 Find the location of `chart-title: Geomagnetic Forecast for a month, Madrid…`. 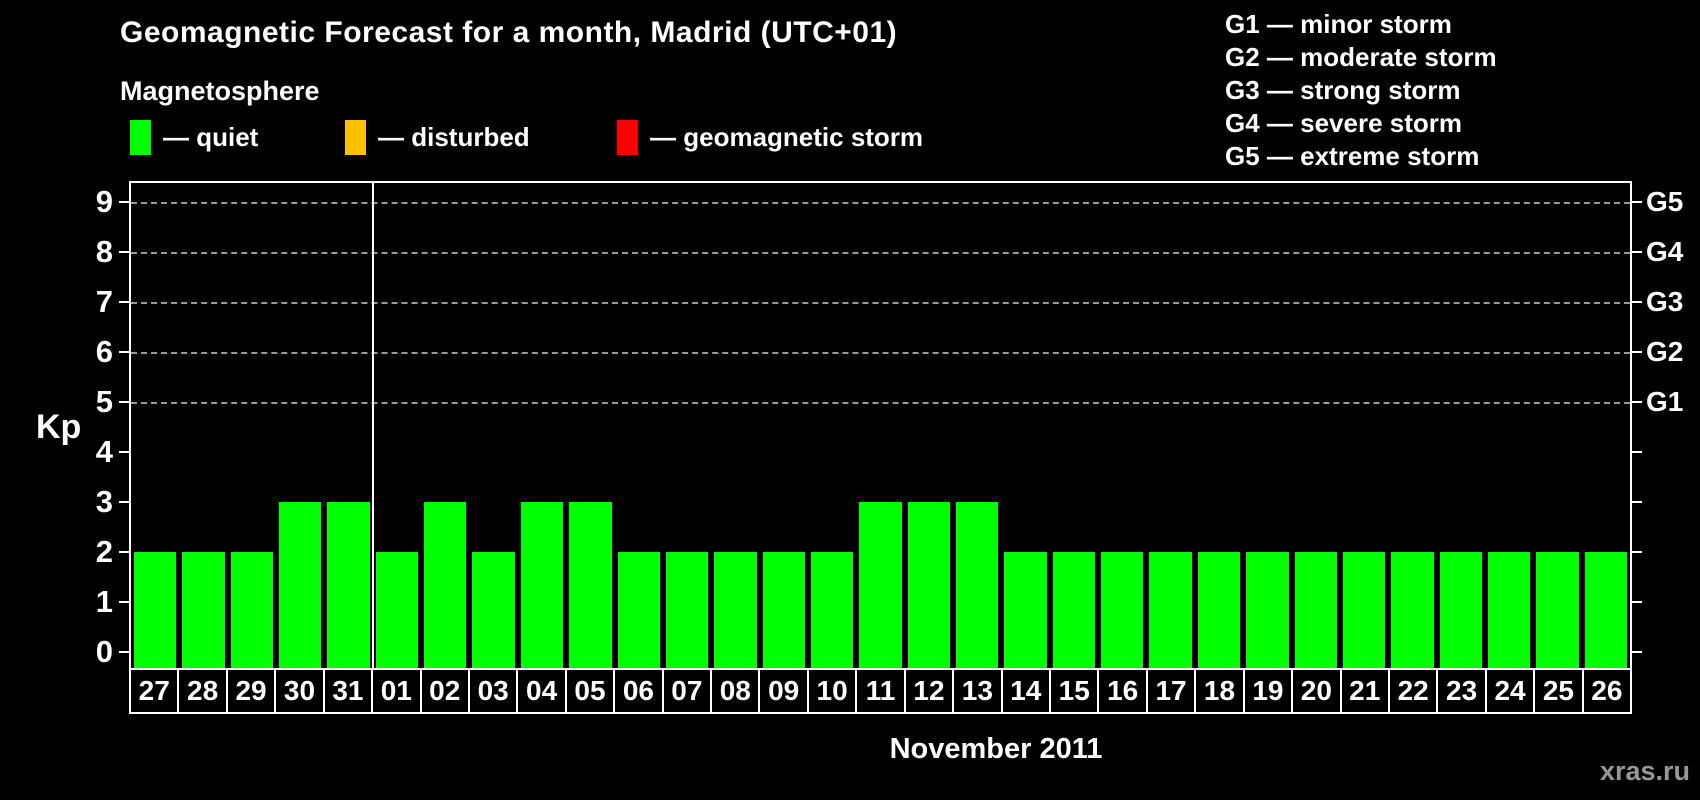

chart-title: Geomagnetic Forecast for a month, Madrid… is located at coordinates (509, 32).